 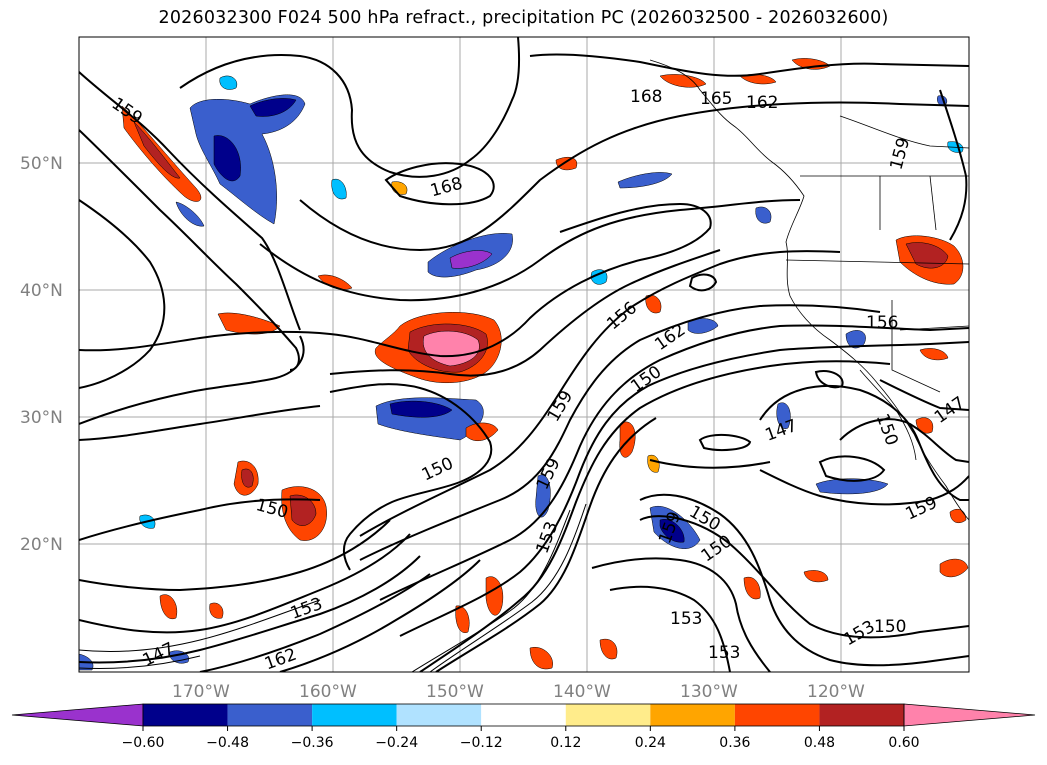 I want to click on colorbar-tick-label: −0.24, so click(x=396, y=743).